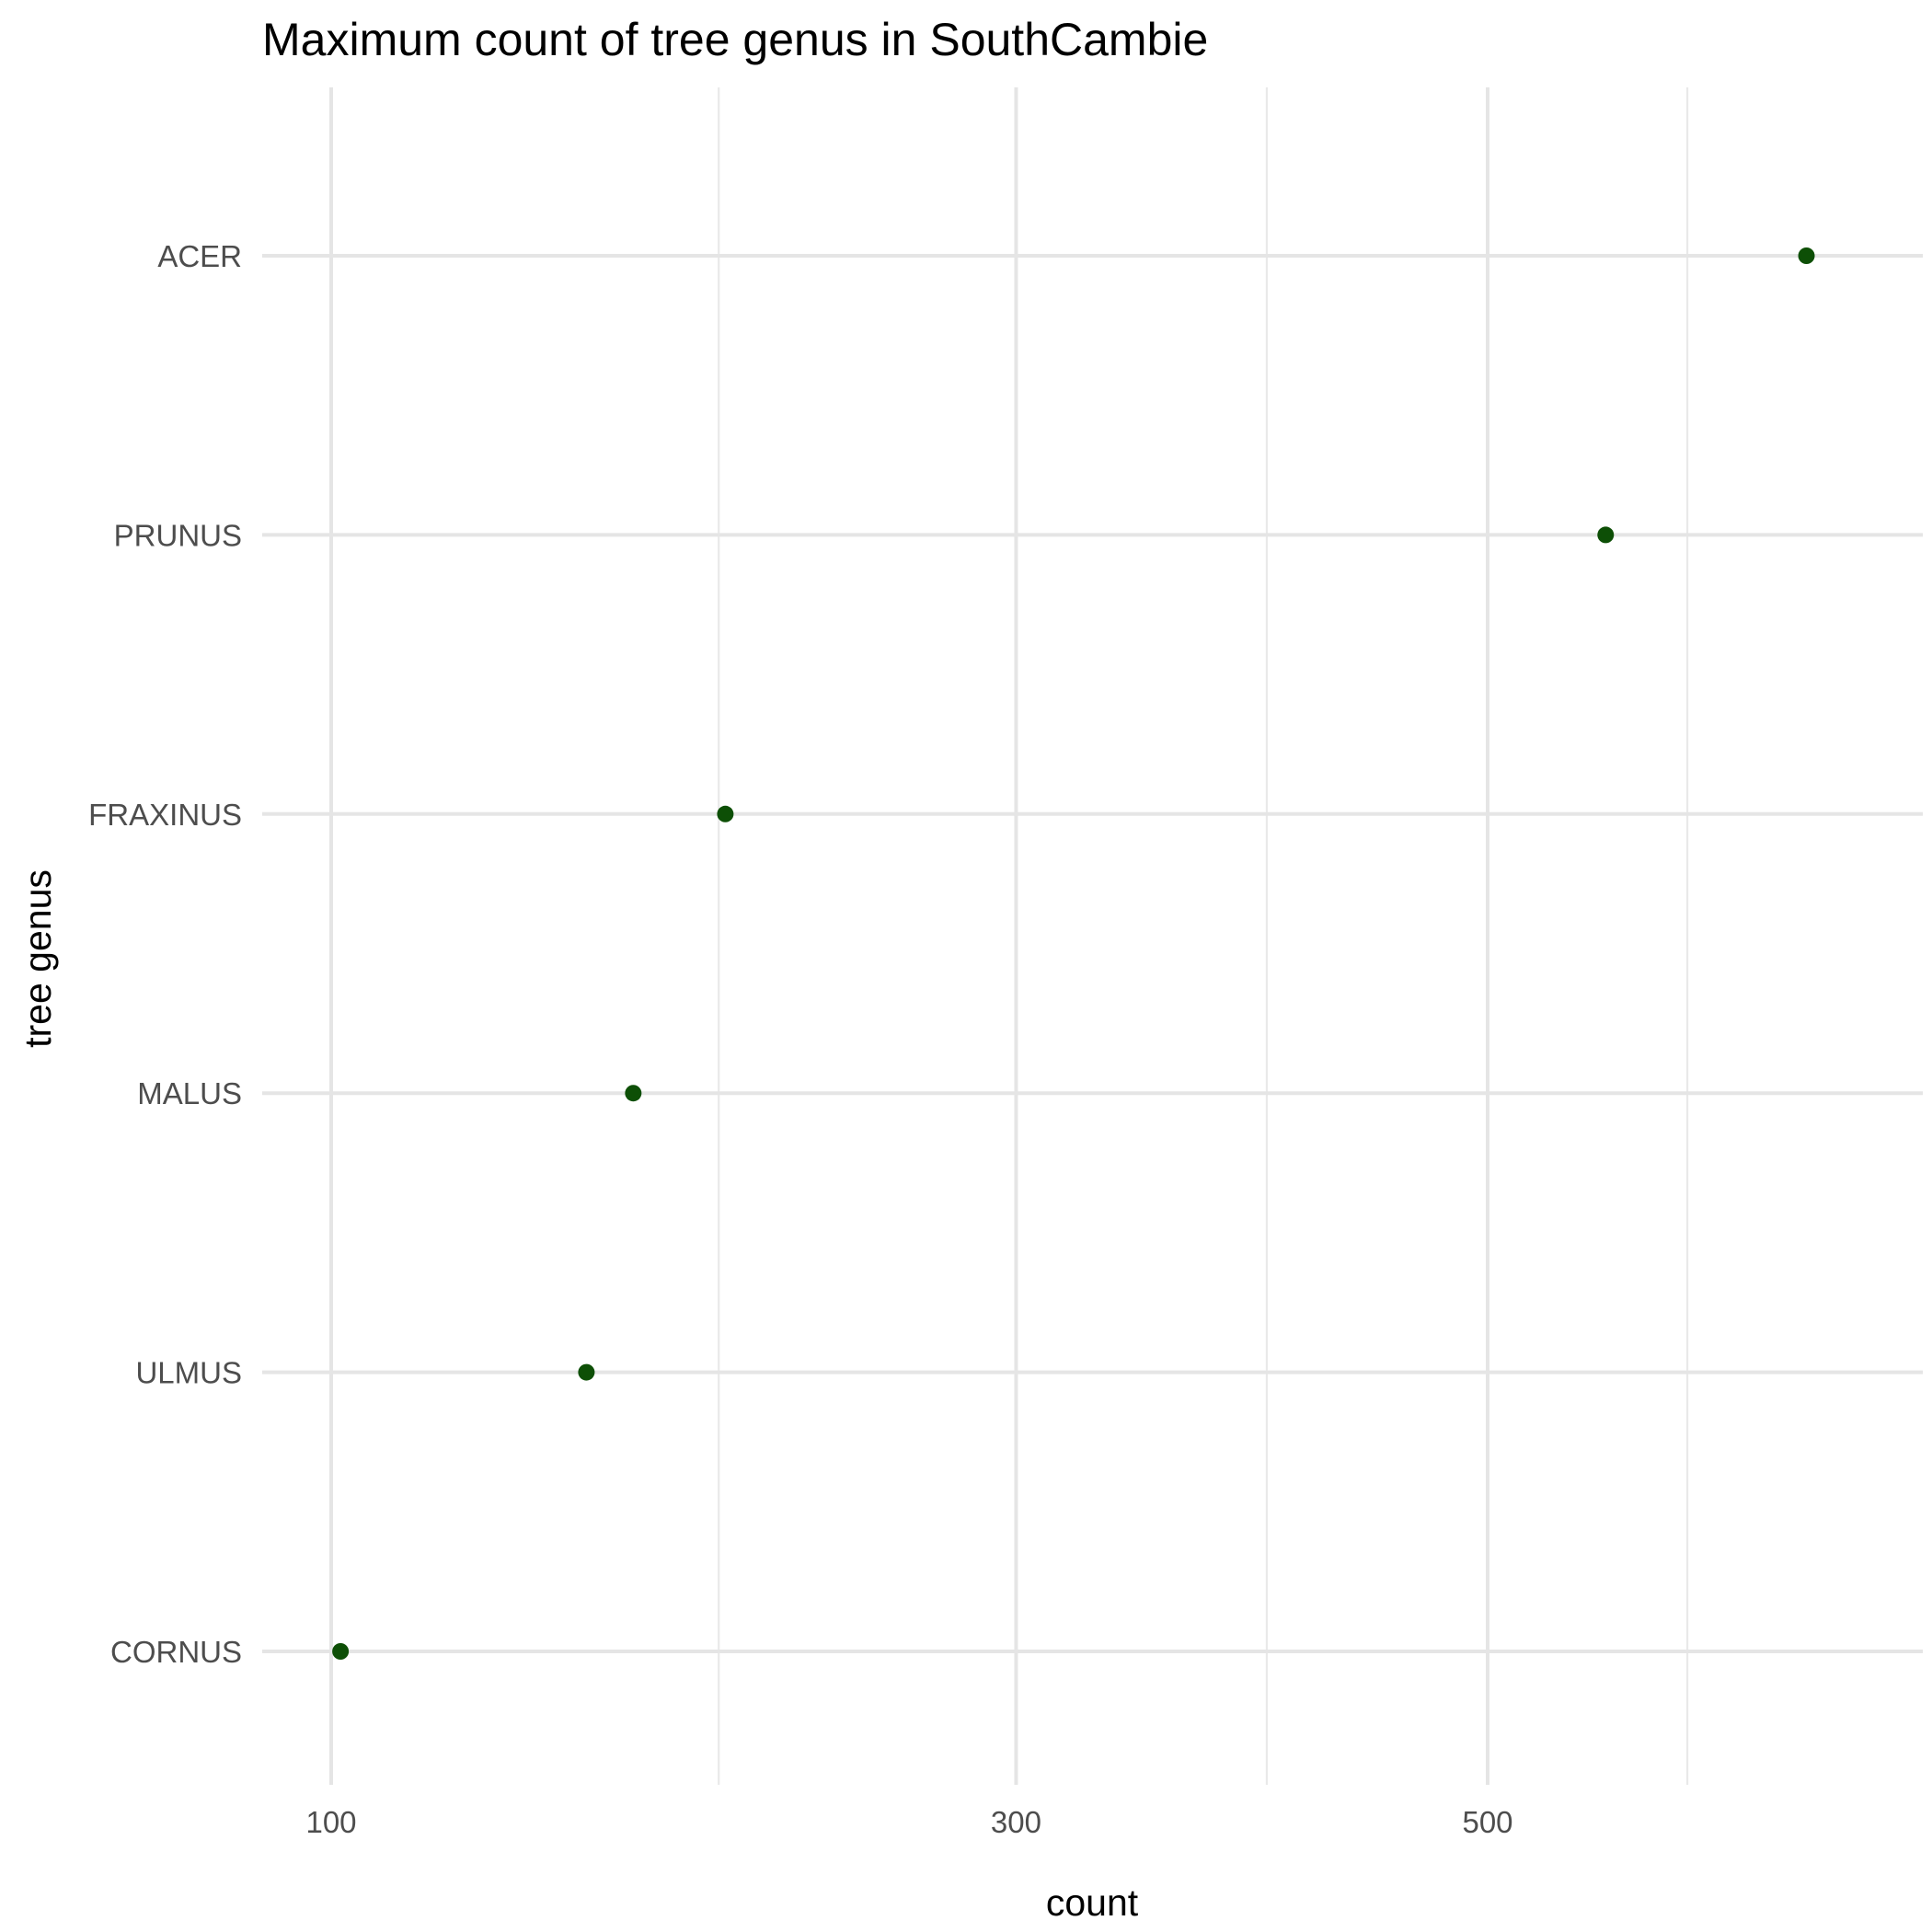 The height and width of the screenshot is (1932, 1932). What do you see at coordinates (38, 958) in the screenshot?
I see `y-axis-title: tree genus` at bounding box center [38, 958].